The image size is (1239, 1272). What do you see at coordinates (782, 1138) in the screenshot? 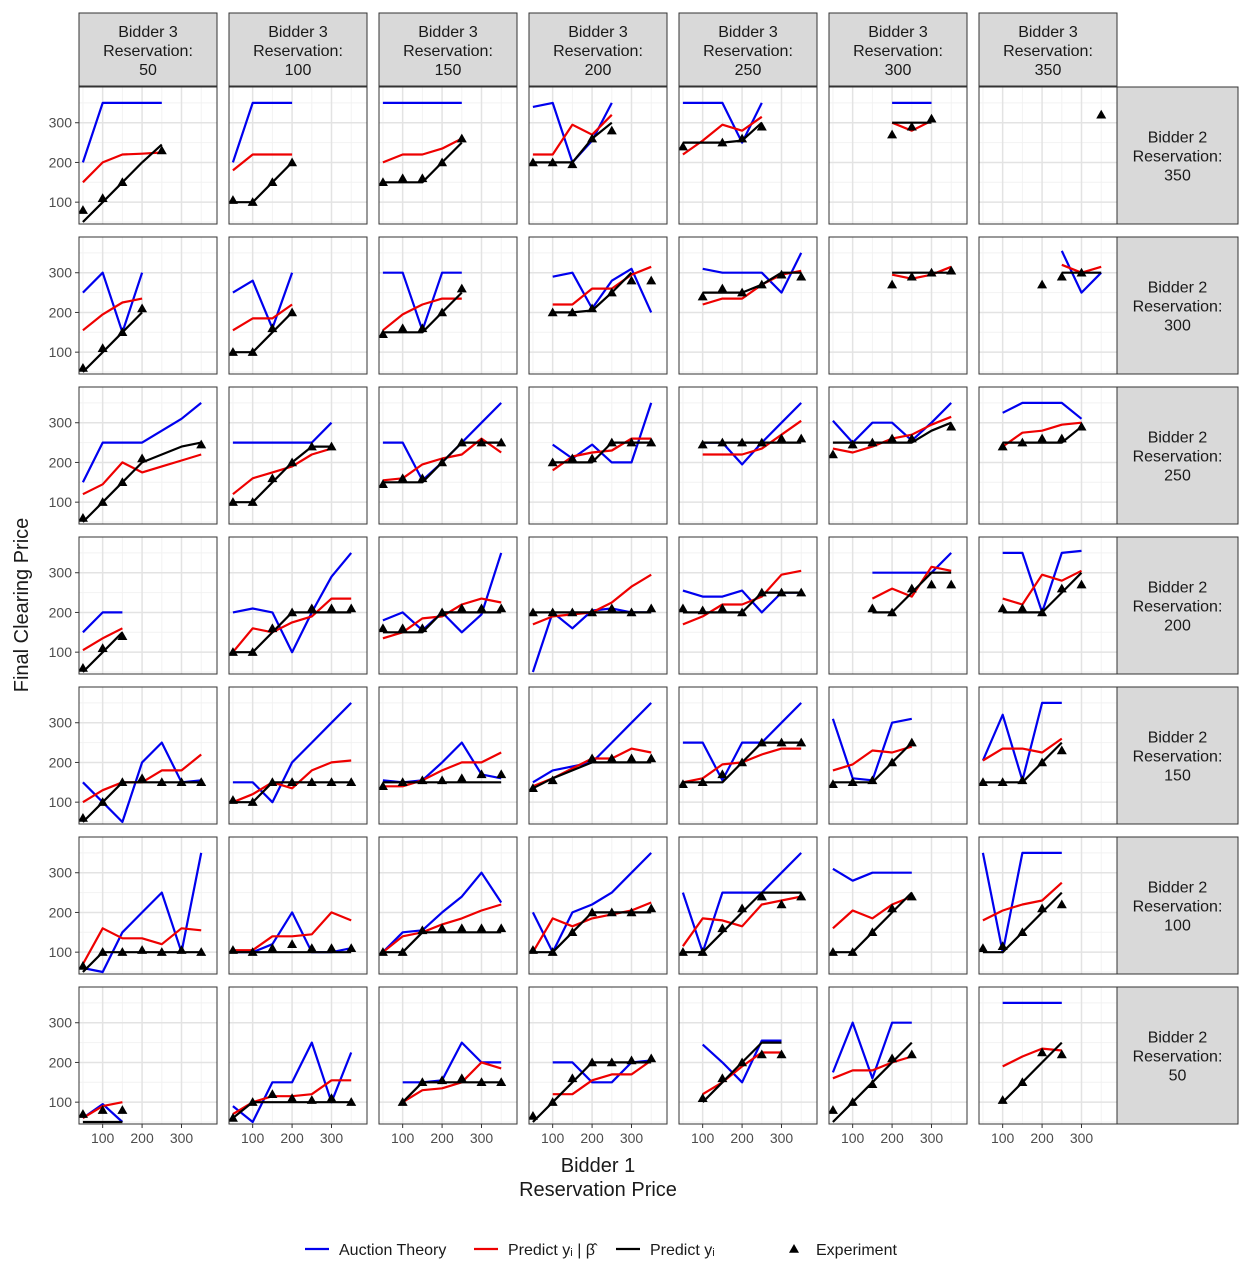
I see `x-tick-label: 300` at bounding box center [782, 1138].